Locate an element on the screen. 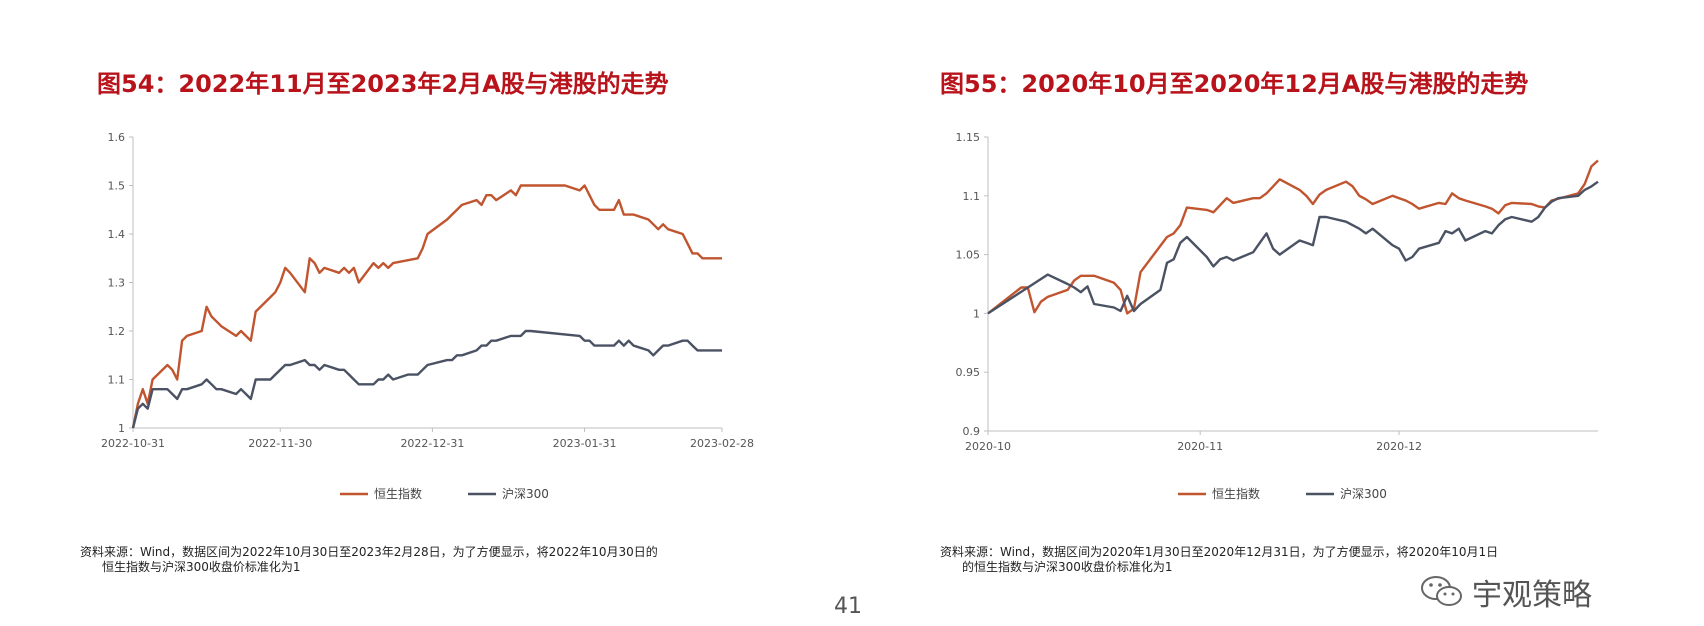  y-tick-label: 1.3 is located at coordinates (117, 283).